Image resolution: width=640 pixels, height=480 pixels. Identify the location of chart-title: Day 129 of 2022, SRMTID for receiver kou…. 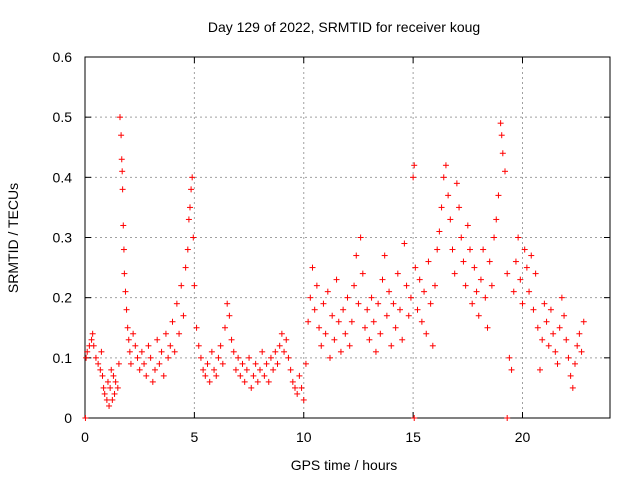
(344, 27).